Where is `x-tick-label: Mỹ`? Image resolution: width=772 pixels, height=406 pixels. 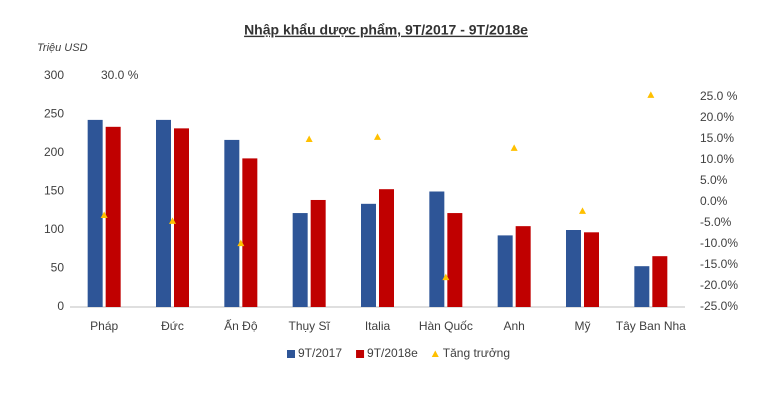 x-tick-label: Mỹ is located at coordinates (583, 326).